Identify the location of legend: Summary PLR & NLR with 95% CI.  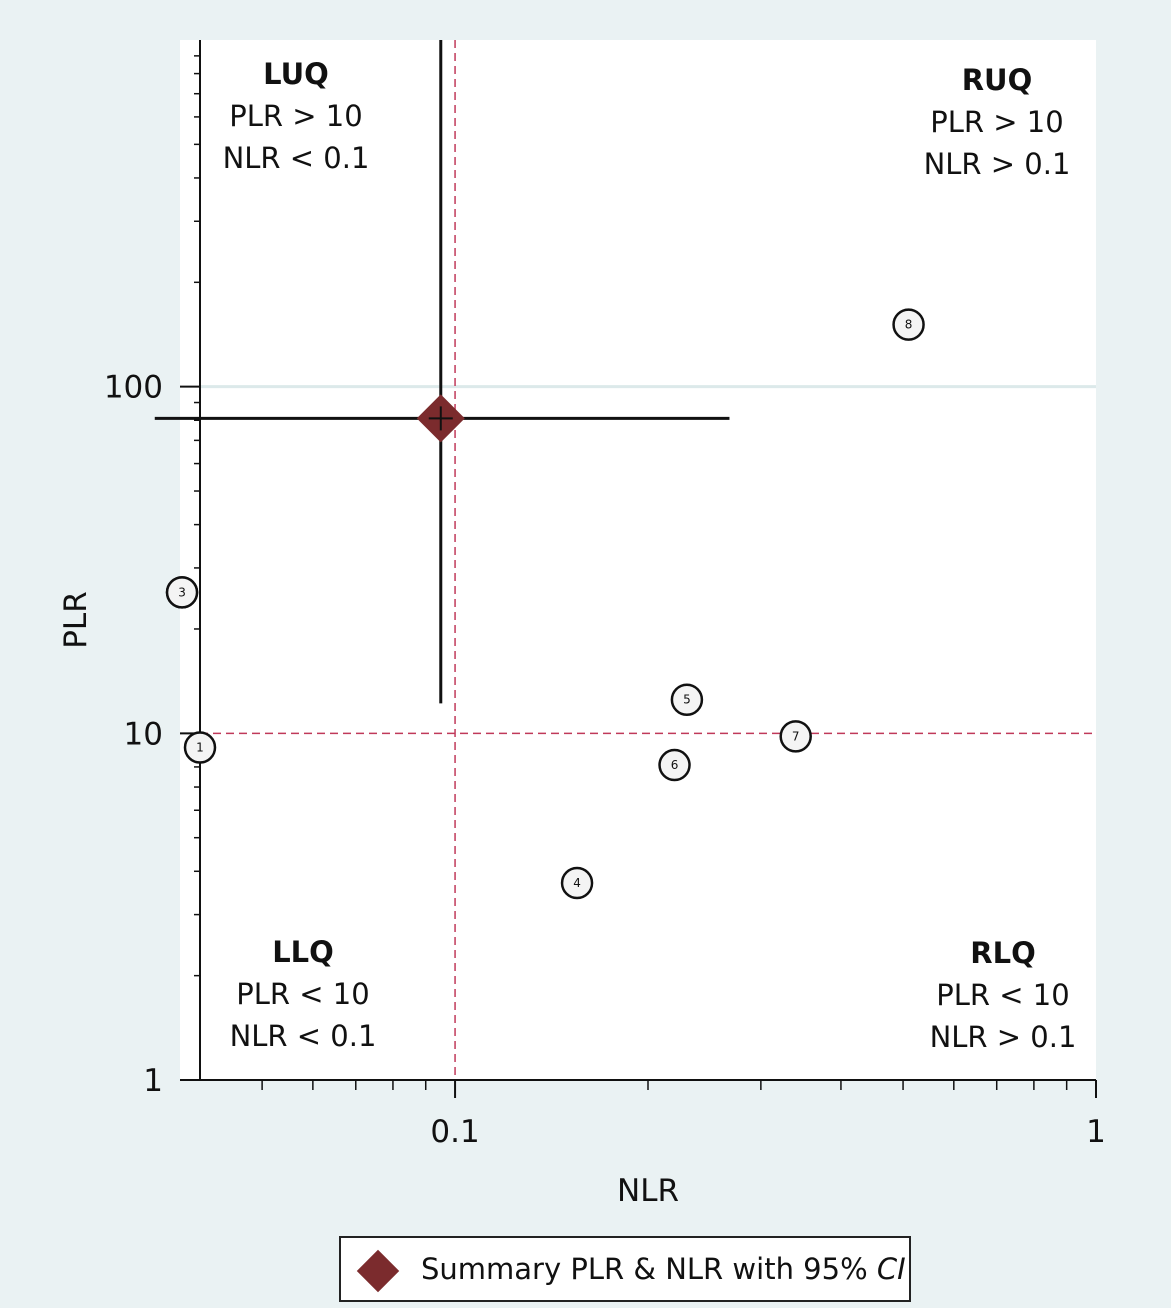
(625, 1269).